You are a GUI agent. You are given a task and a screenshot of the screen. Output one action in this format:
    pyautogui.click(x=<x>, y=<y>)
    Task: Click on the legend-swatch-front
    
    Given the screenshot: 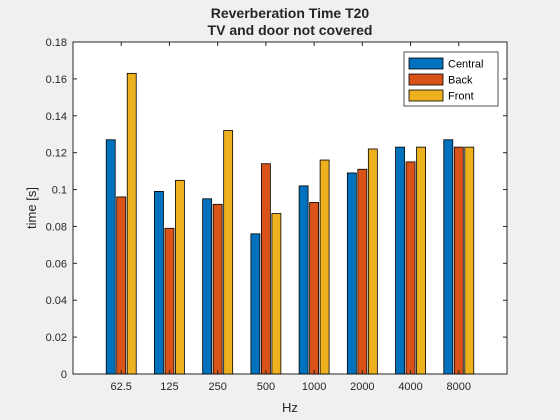 What is the action you would take?
    pyautogui.click(x=426, y=95)
    